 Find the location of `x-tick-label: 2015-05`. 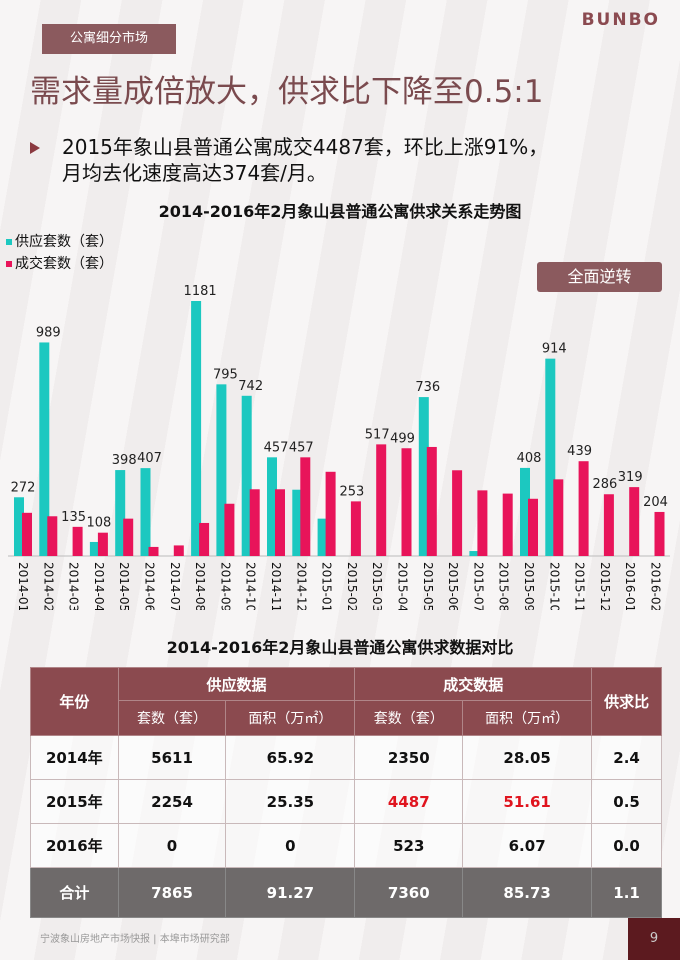

x-tick-label: 2015-05 is located at coordinates (428, 586).